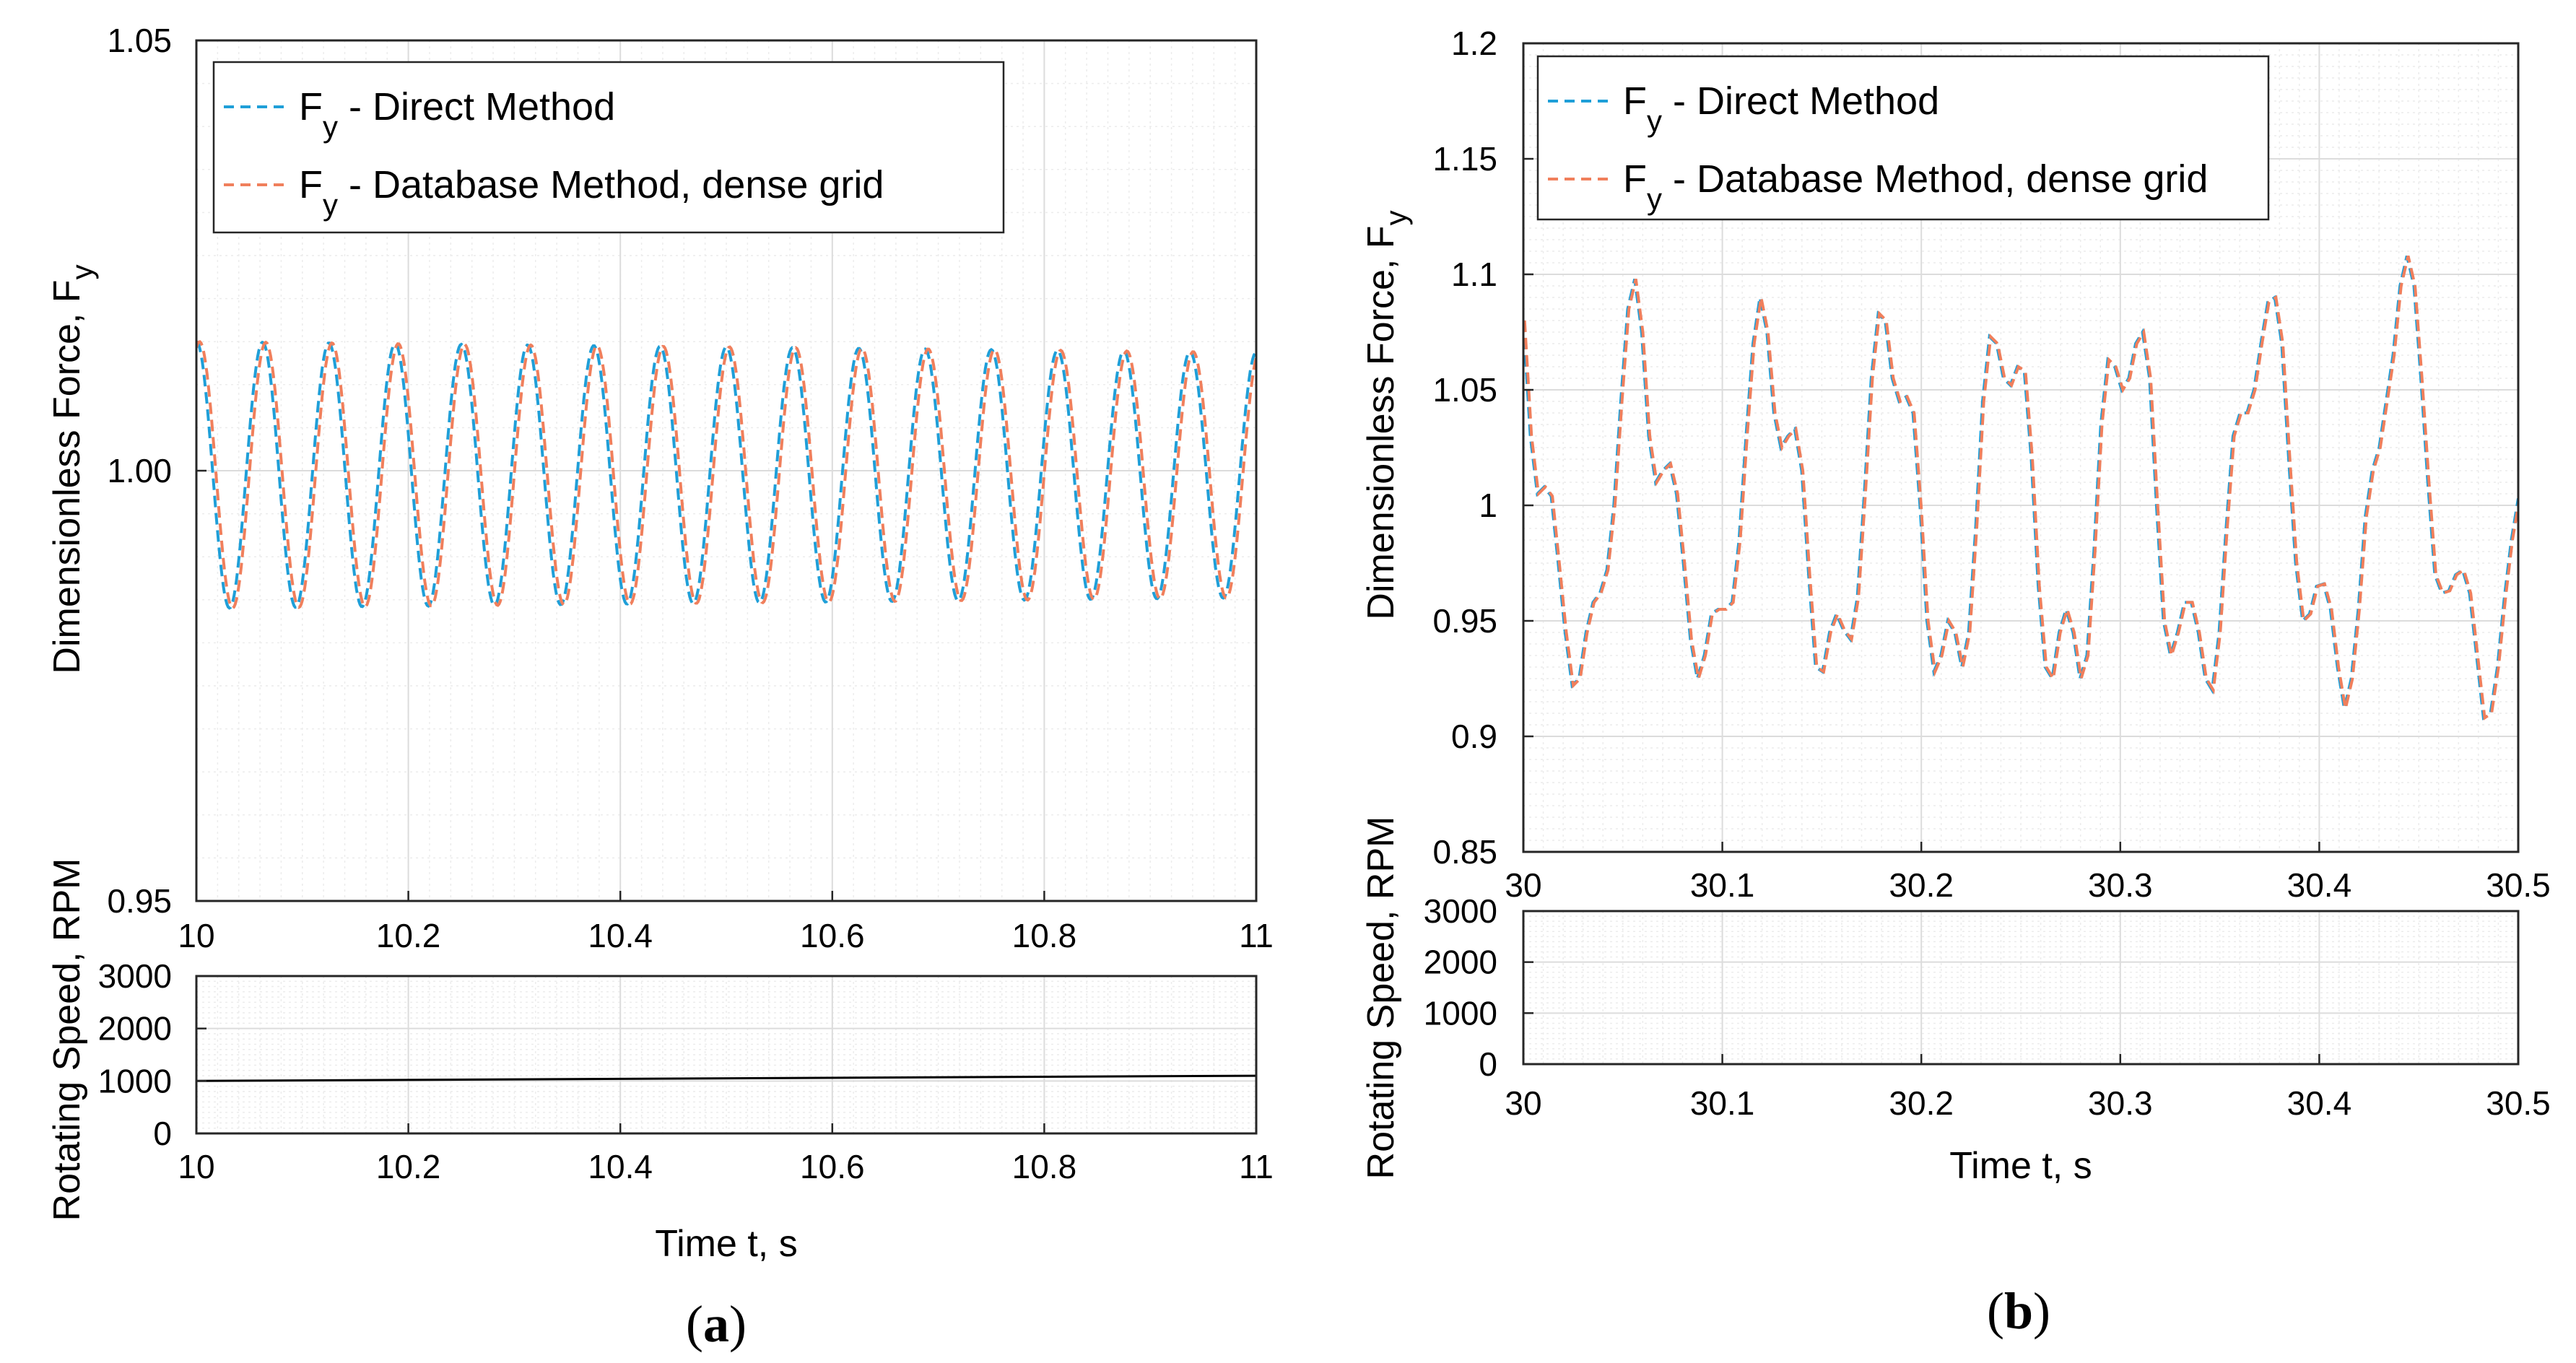 The width and height of the screenshot is (2576, 1363). I want to click on panel-label-letter: a, so click(716, 1324).